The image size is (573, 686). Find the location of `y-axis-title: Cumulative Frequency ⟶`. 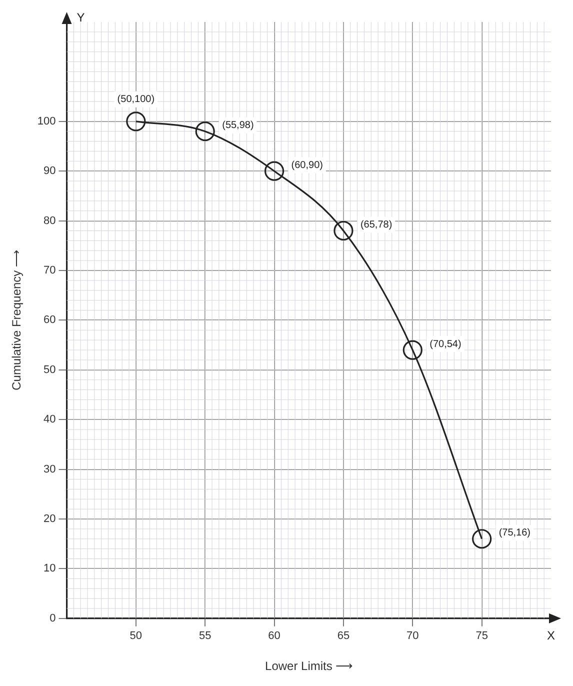

y-axis-title: Cumulative Frequency ⟶ is located at coordinates (17, 320).